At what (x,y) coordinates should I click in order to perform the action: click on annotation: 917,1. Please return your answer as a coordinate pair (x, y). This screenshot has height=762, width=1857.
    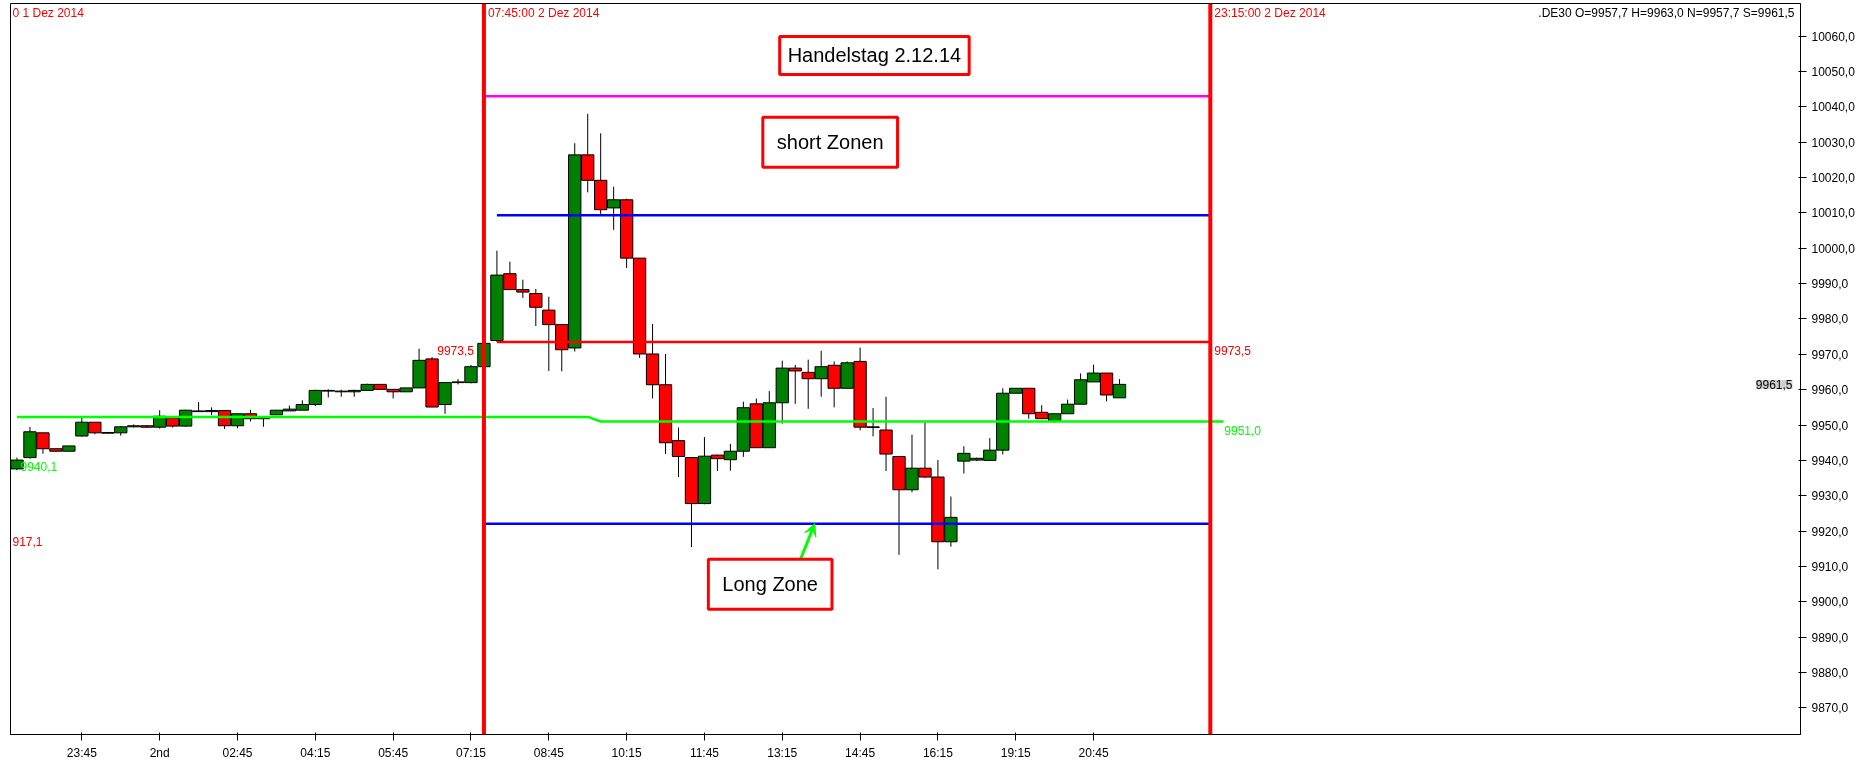
    Looking at the image, I should click on (27, 541).